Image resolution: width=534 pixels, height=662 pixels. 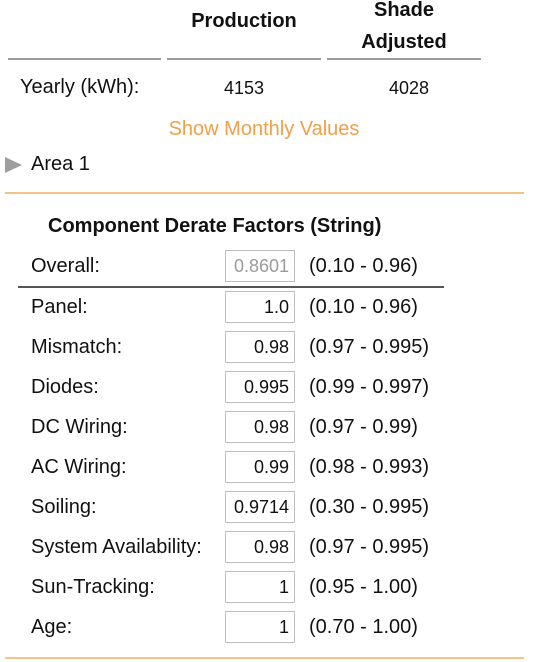 What do you see at coordinates (264, 658) in the screenshot?
I see `section-divider-bottom` at bounding box center [264, 658].